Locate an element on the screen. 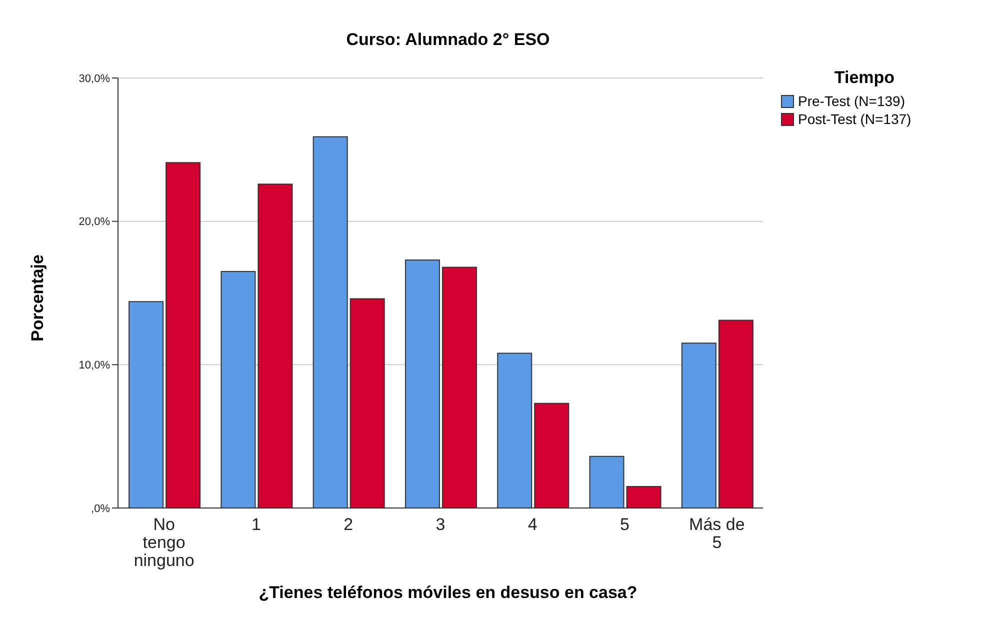 The height and width of the screenshot is (626, 984). x-tick-label: No tengo ninguno is located at coordinates (164, 542).